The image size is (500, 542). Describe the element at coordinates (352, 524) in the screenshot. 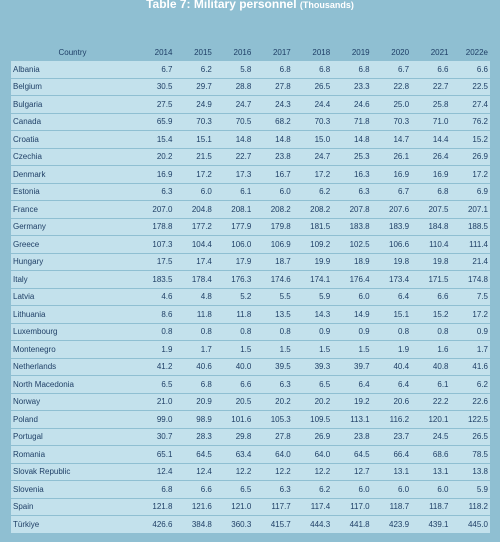

I see `value-cell: 441.8` at that location.